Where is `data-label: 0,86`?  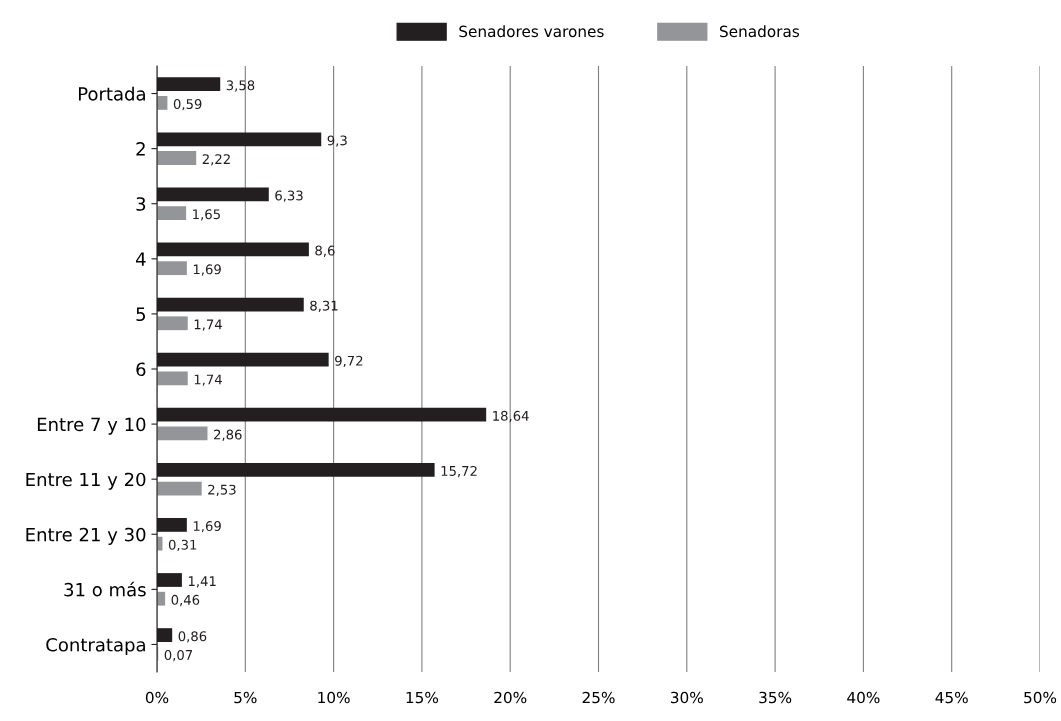 data-label: 0,86 is located at coordinates (192, 637).